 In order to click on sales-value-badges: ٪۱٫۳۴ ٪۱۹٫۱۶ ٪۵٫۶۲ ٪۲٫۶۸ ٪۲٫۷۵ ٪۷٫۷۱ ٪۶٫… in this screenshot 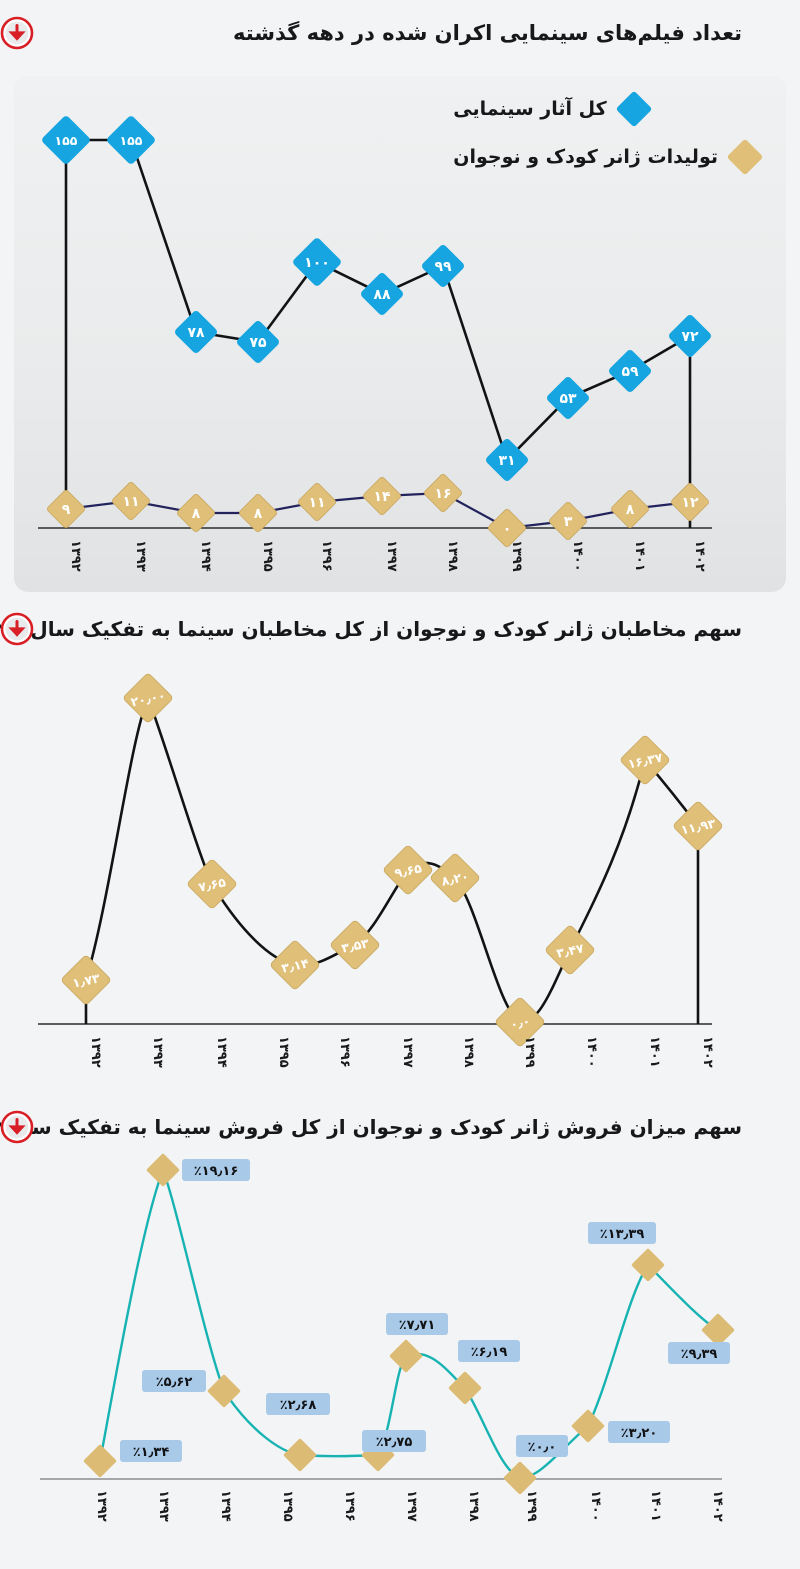, I will do `click(425, 1310)`.